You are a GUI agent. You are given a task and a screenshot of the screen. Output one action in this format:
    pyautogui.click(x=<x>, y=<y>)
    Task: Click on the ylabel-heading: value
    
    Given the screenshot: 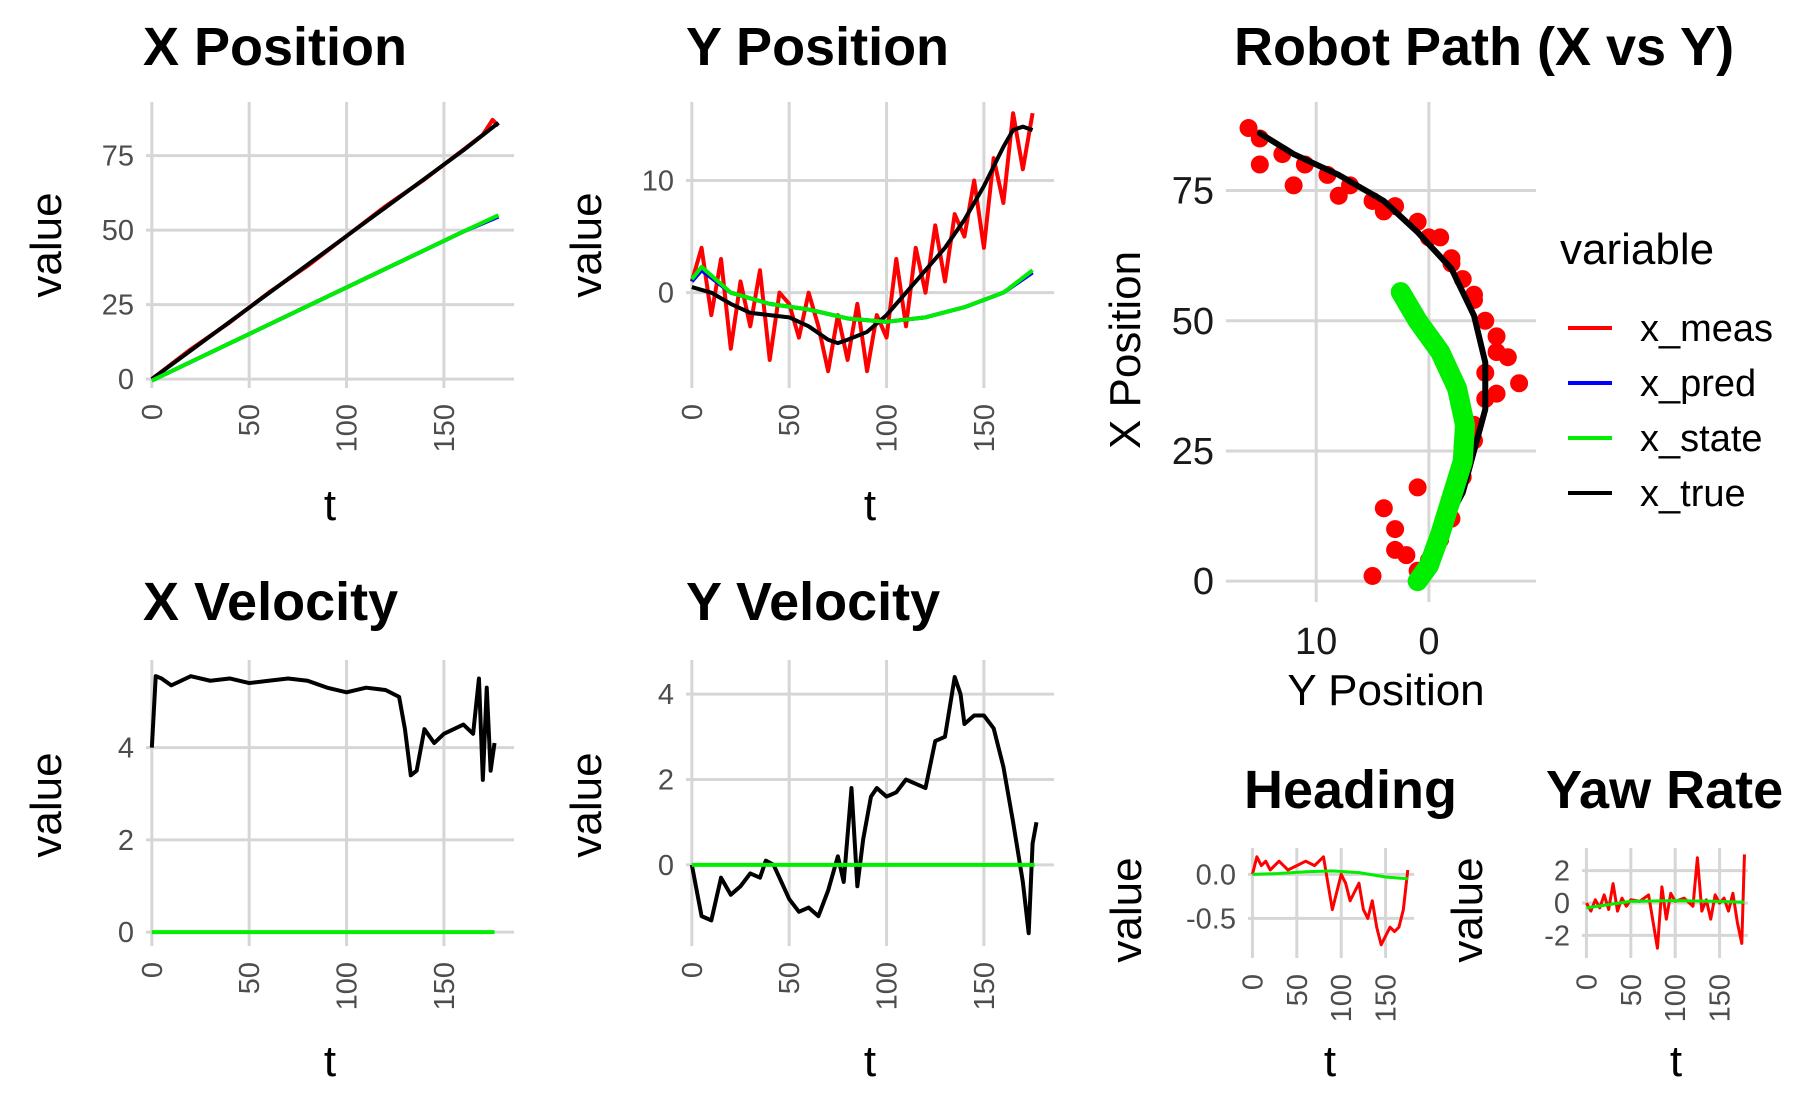 What is the action you would take?
    pyautogui.click(x=1126, y=909)
    